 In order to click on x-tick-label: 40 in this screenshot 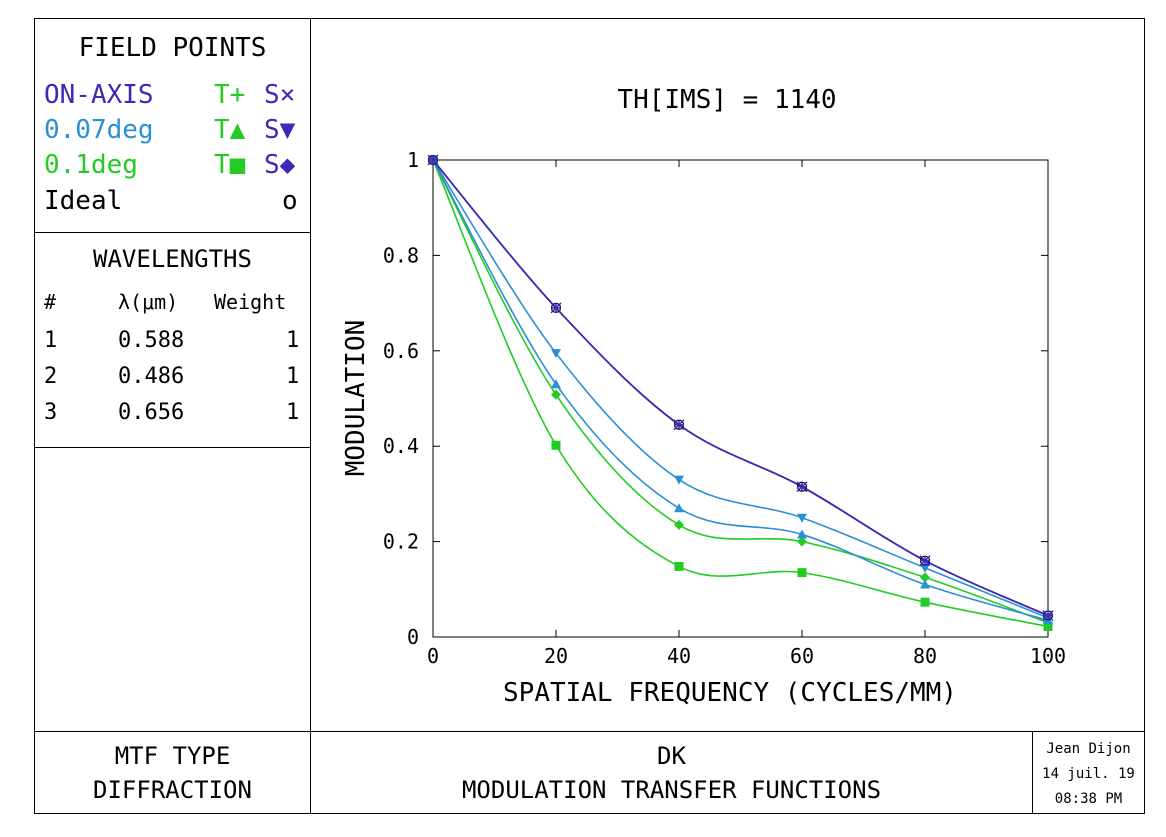, I will do `click(679, 656)`.